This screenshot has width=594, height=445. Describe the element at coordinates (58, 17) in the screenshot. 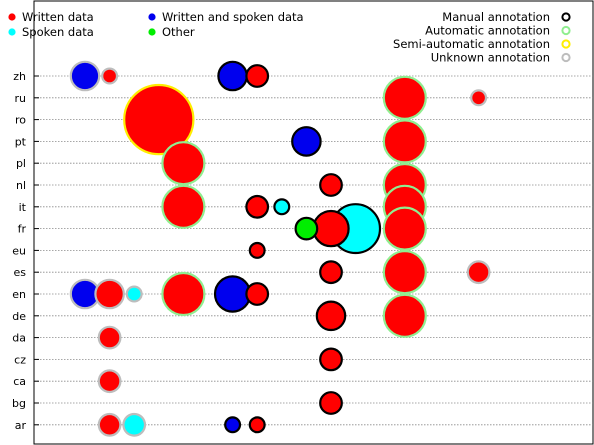

I see `legend-label-written: Written data` at that location.